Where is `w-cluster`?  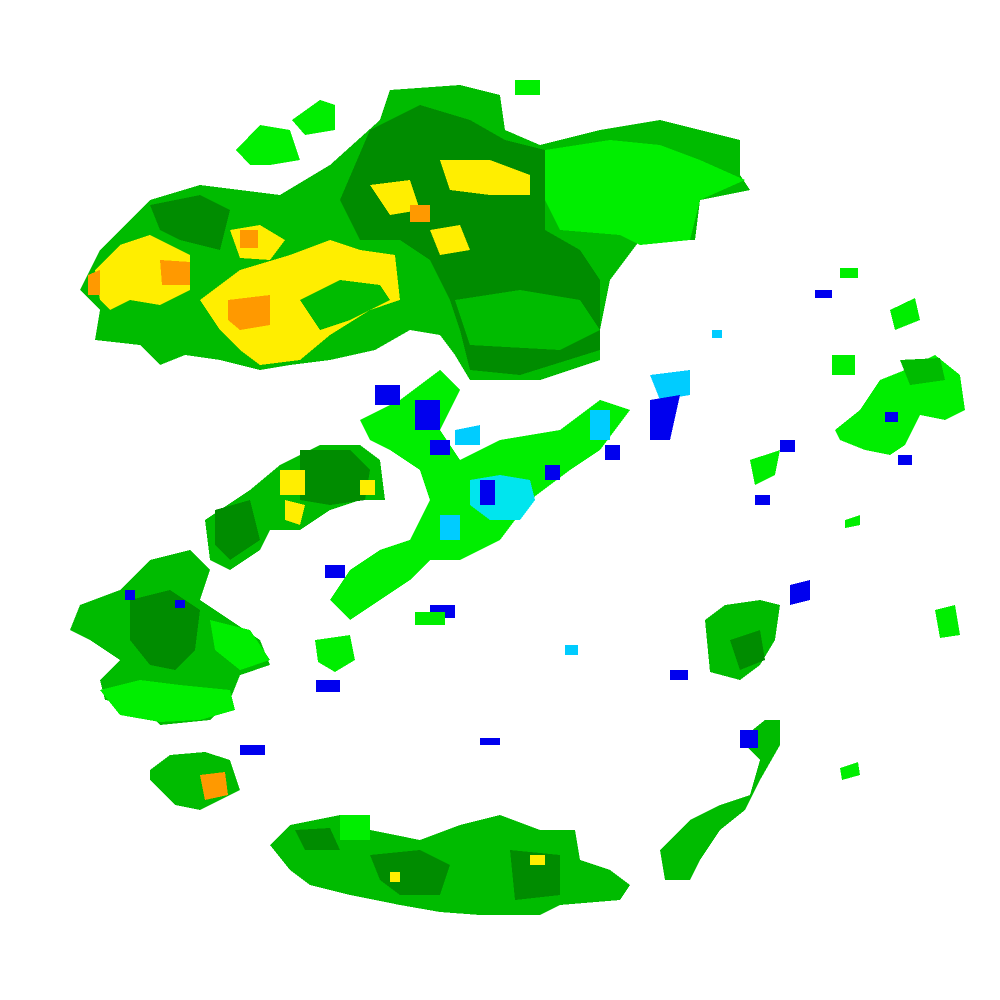
w-cluster is located at coordinates (212, 680).